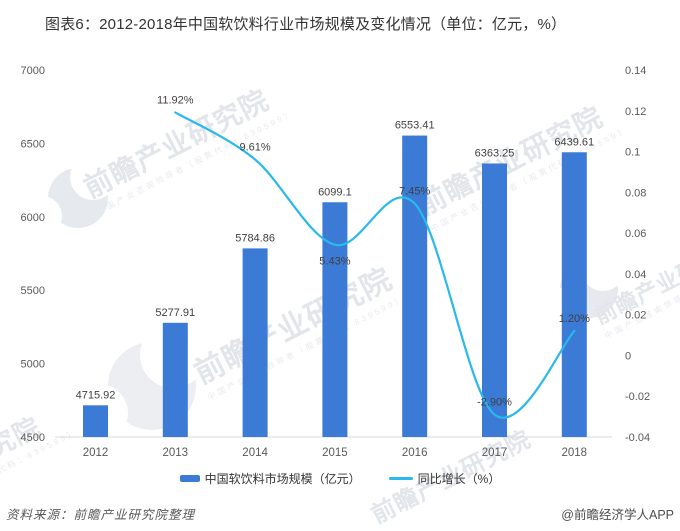  What do you see at coordinates (33, 438) in the screenshot?
I see `left-axis-tick: 4500` at bounding box center [33, 438].